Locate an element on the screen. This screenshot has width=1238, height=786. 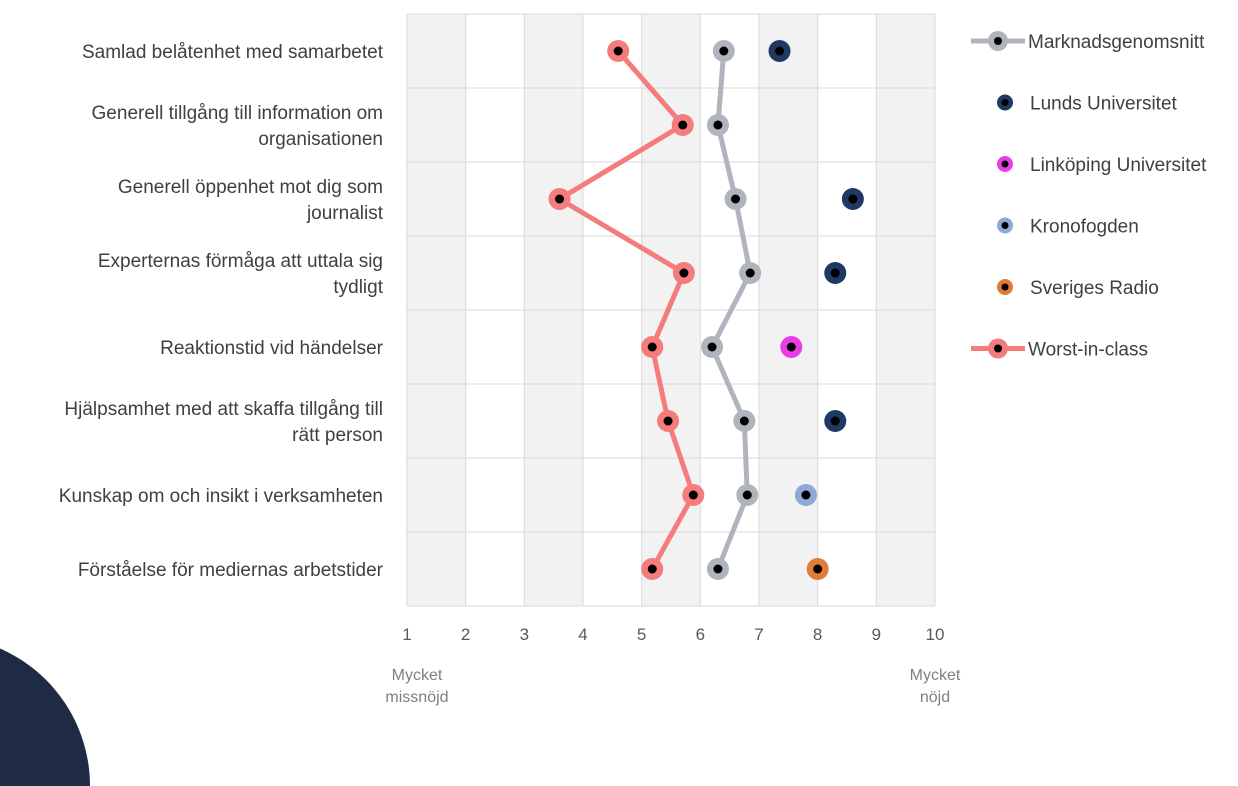
legend-item: Lunds Universitet is located at coordinates (1087, 104).